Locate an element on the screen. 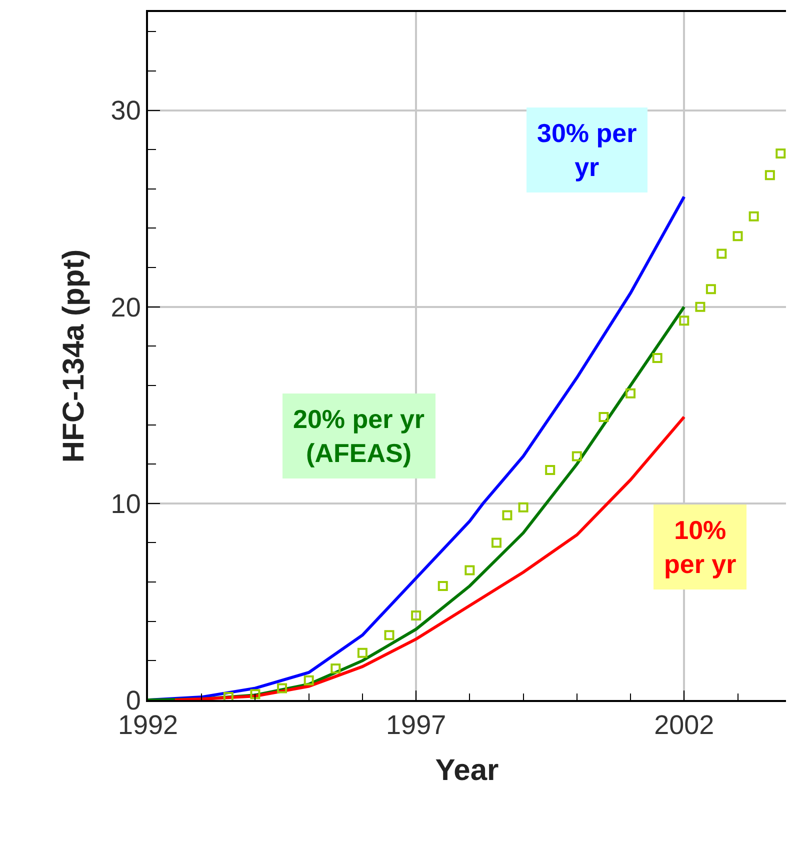  y-tick-label: 10 is located at coordinates (125, 503).